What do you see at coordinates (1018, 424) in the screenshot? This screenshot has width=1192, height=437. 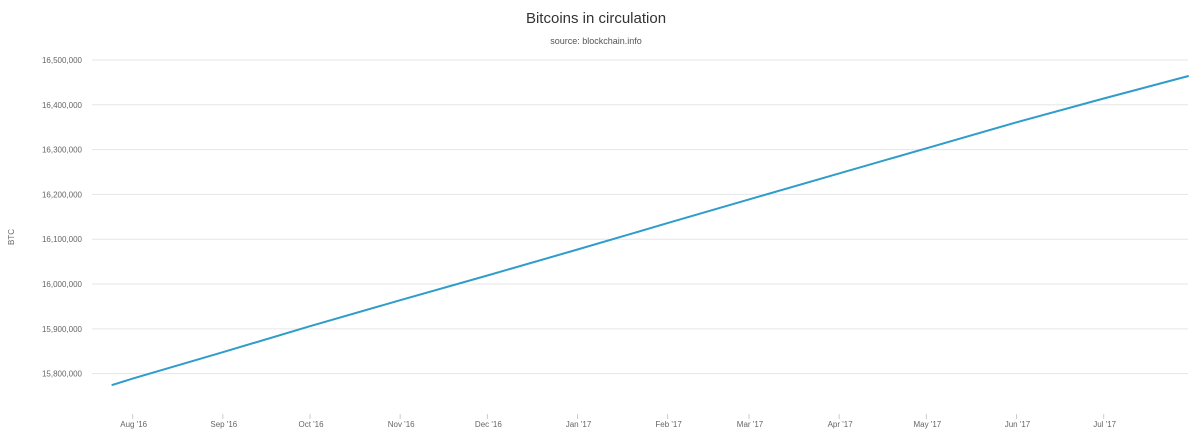 I see `x-tick-label-10: Jun '17` at bounding box center [1018, 424].